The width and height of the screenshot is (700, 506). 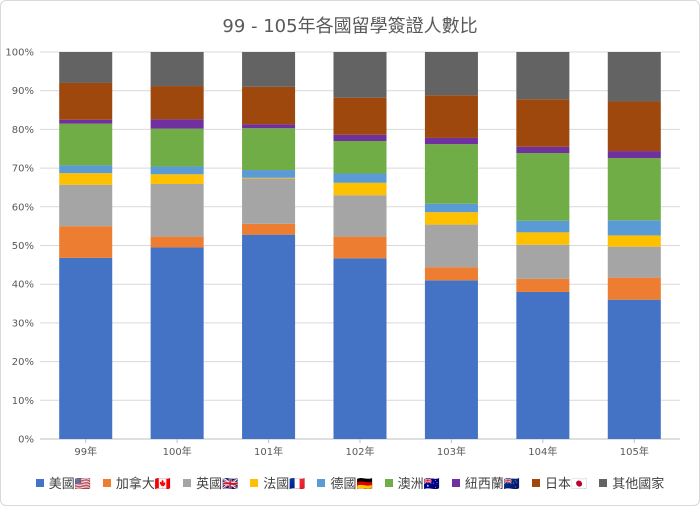 I want to click on y-tick-label: 30%, so click(x=23, y=323).